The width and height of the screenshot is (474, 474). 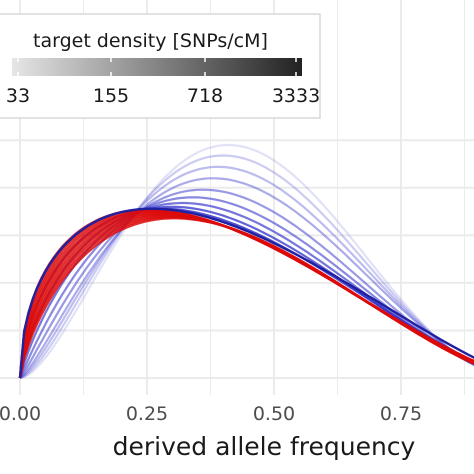 I want to click on x-tick-label: 0.25, so click(x=147, y=414).